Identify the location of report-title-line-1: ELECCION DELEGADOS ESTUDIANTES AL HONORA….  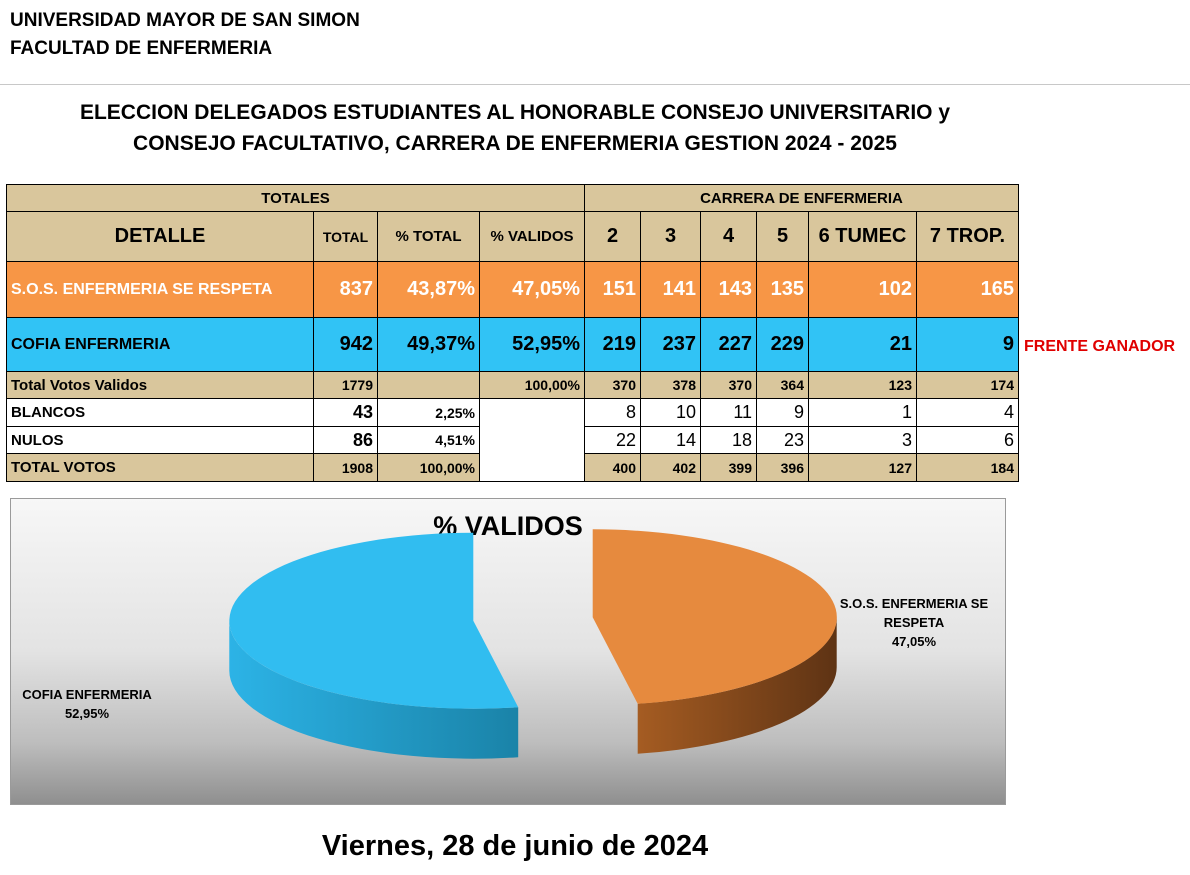
(515, 112).